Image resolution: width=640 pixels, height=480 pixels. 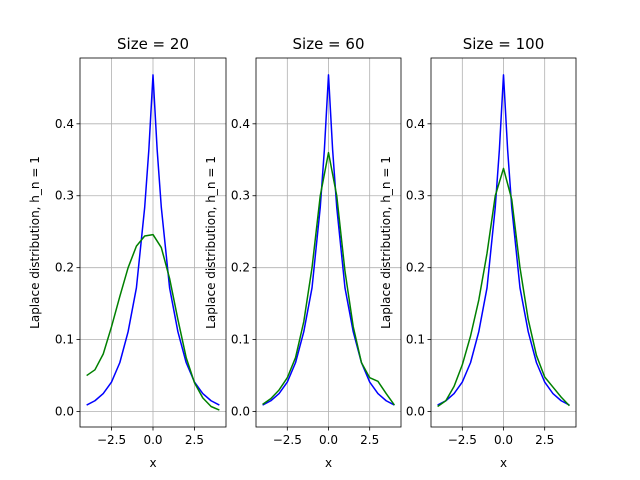 What do you see at coordinates (329, 44) in the screenshot?
I see `chart-title: Size = 60` at bounding box center [329, 44].